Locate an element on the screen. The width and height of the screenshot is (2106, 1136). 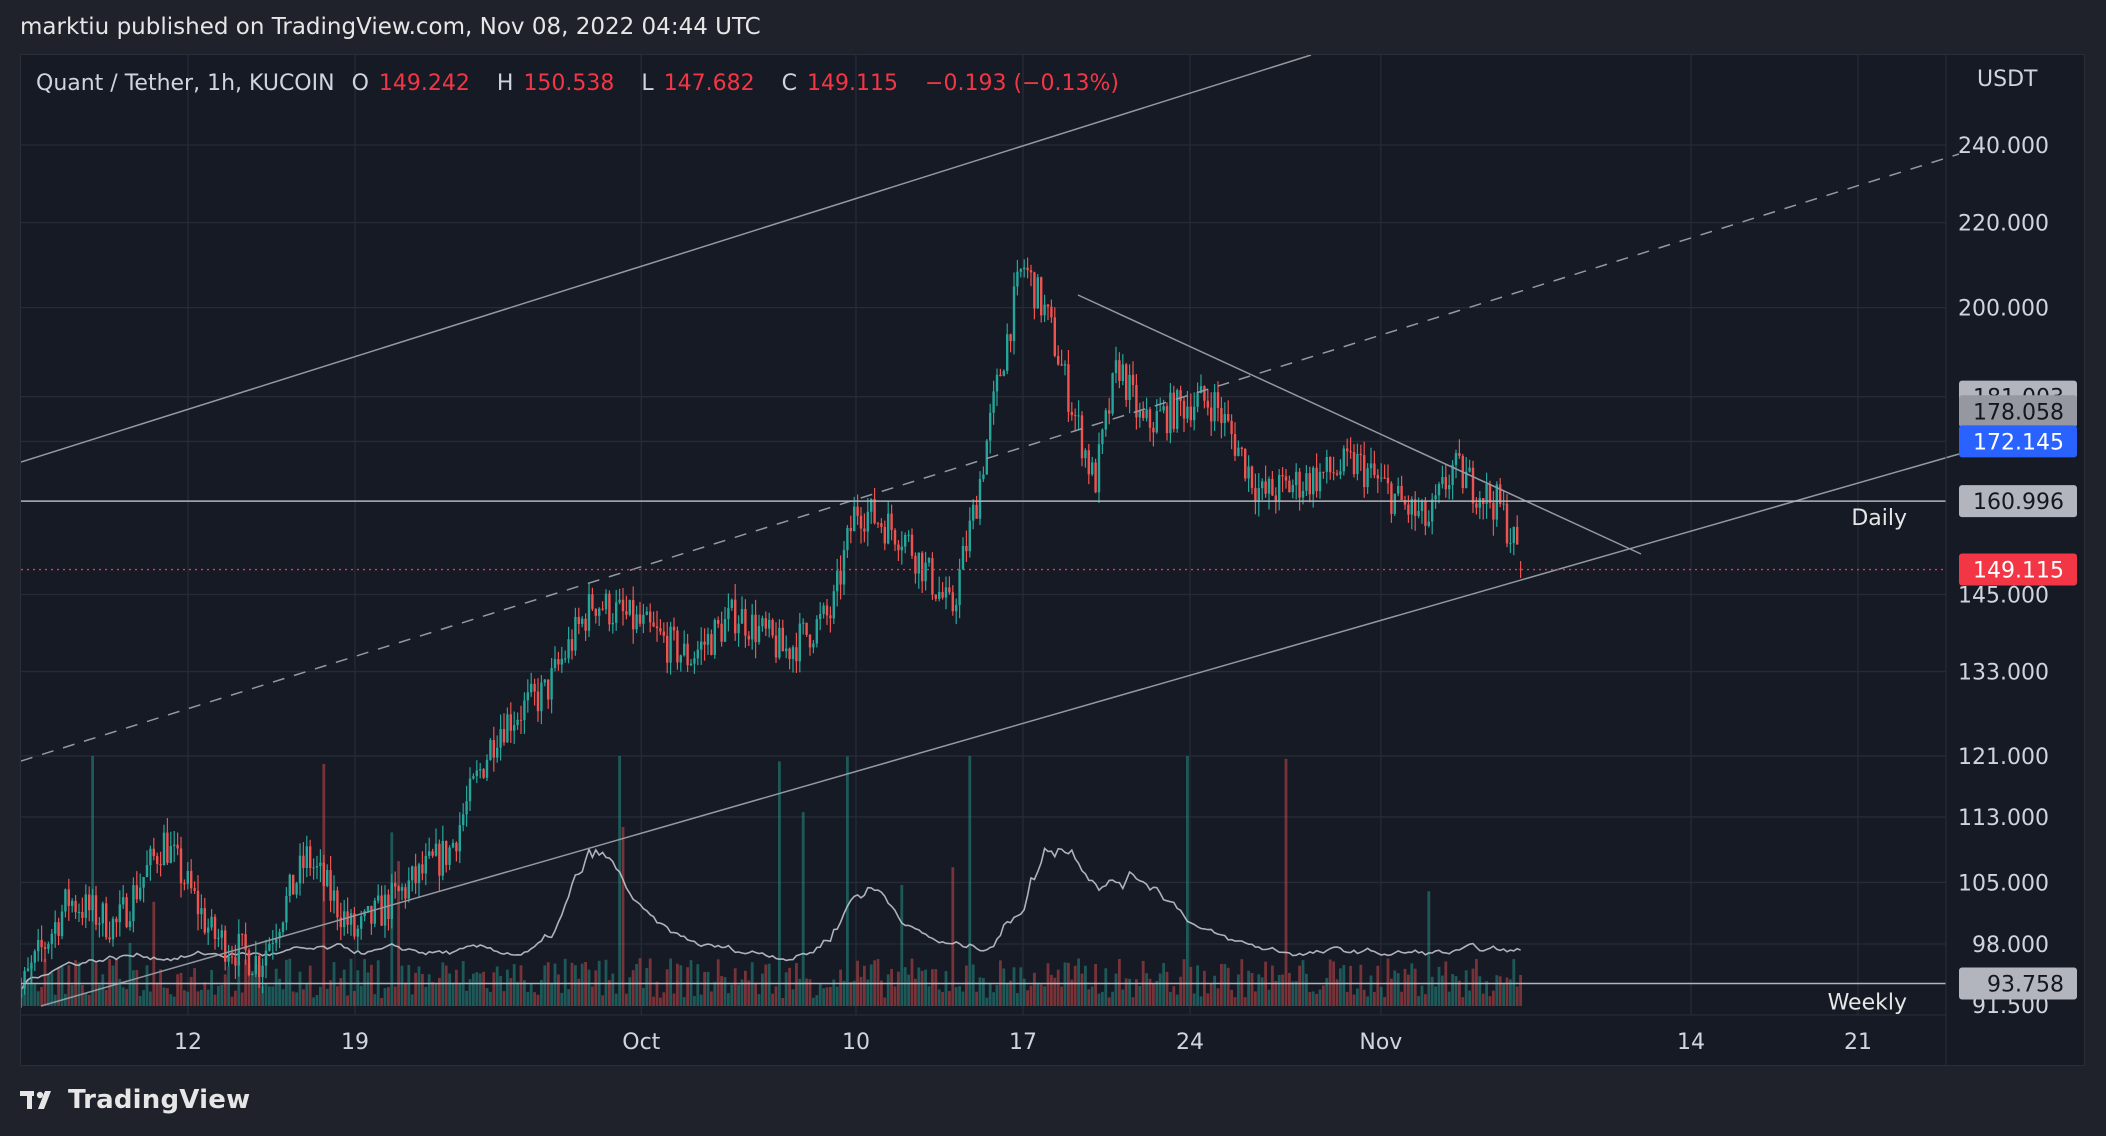
price-tag-label: 149.115 is located at coordinates (2018, 571).